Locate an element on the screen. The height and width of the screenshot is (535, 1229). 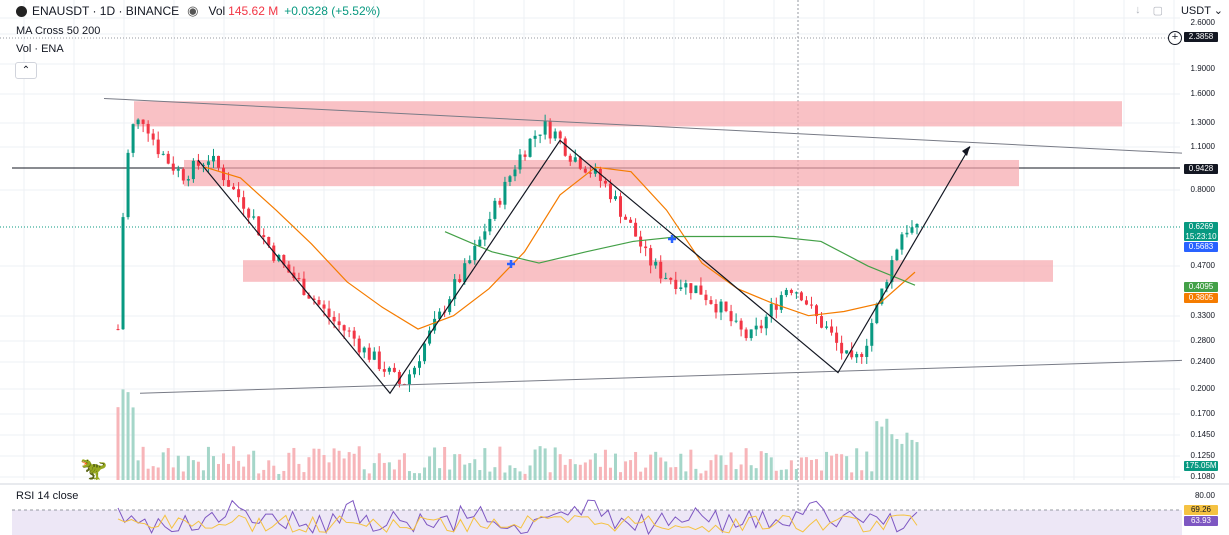
price-axis-label: 0.2000 is located at coordinates (1202, 388).